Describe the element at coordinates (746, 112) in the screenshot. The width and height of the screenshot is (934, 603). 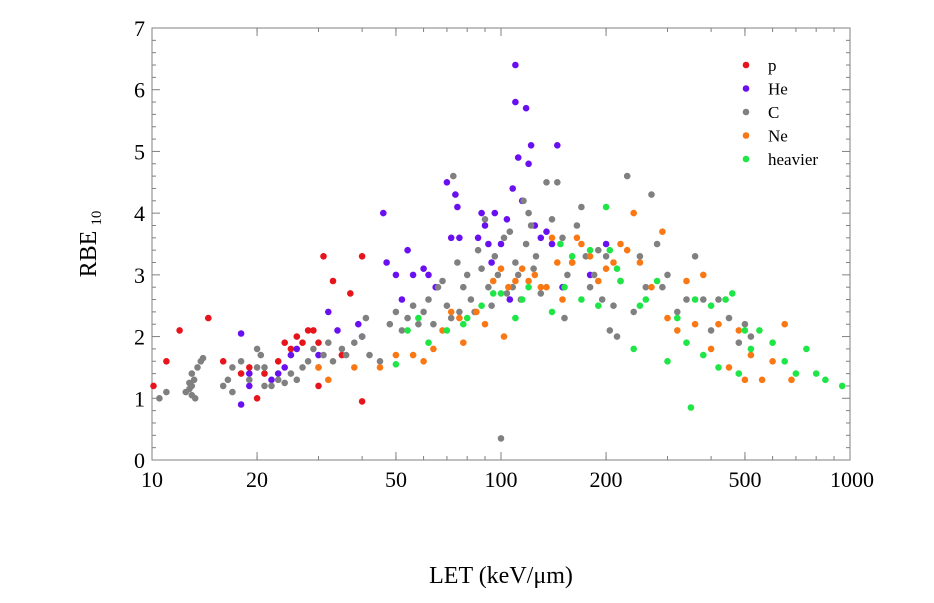
I see `legend-marker-C` at that location.